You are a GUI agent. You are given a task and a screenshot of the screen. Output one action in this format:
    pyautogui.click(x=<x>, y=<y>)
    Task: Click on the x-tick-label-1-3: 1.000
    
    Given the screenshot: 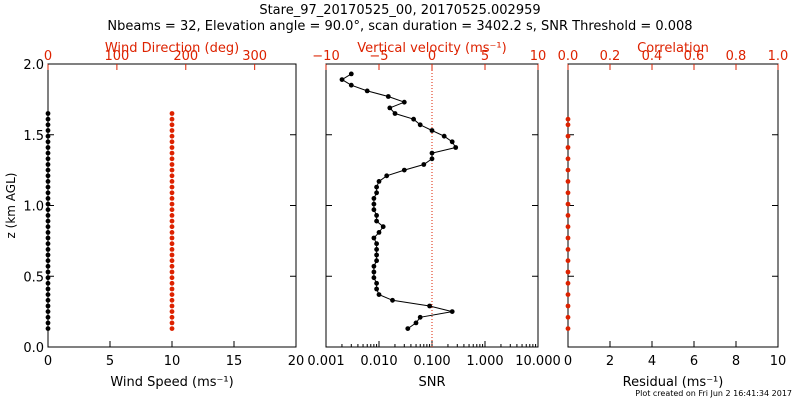 What is the action you would take?
    pyautogui.click(x=484, y=361)
    